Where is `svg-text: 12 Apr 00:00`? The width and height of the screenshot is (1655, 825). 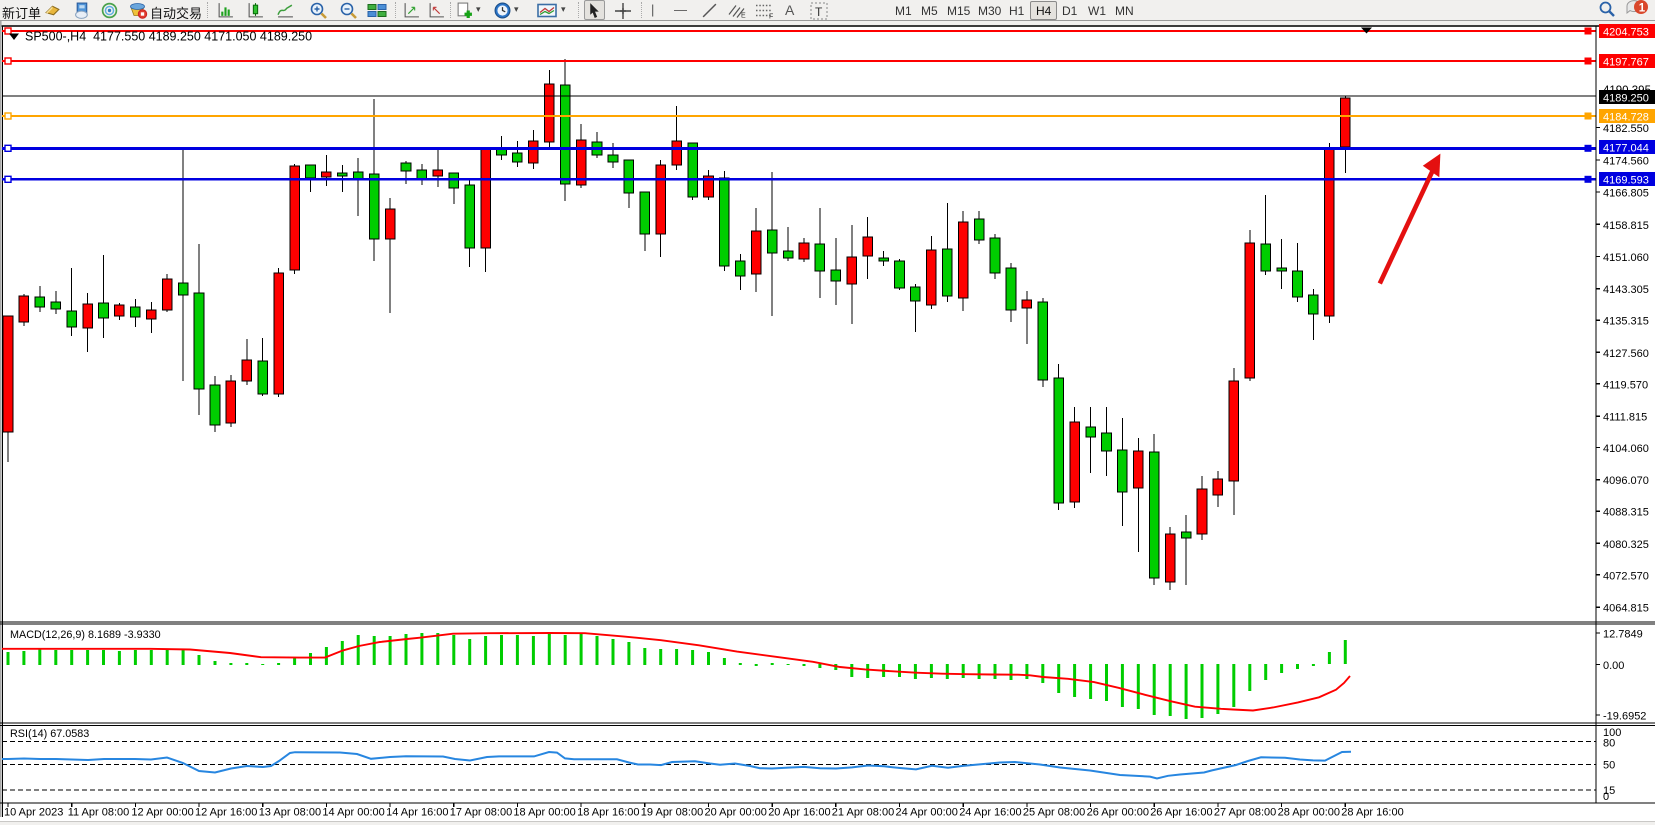
svg-text: 12 Apr 00:00 is located at coordinates (162, 813).